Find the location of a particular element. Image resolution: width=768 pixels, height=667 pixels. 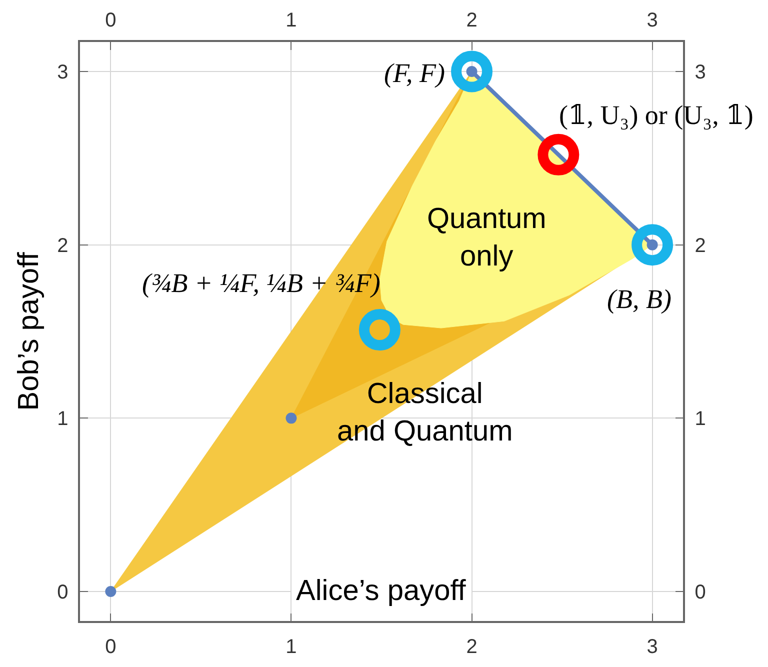

y-tick-label: 0 is located at coordinates (62, 593).